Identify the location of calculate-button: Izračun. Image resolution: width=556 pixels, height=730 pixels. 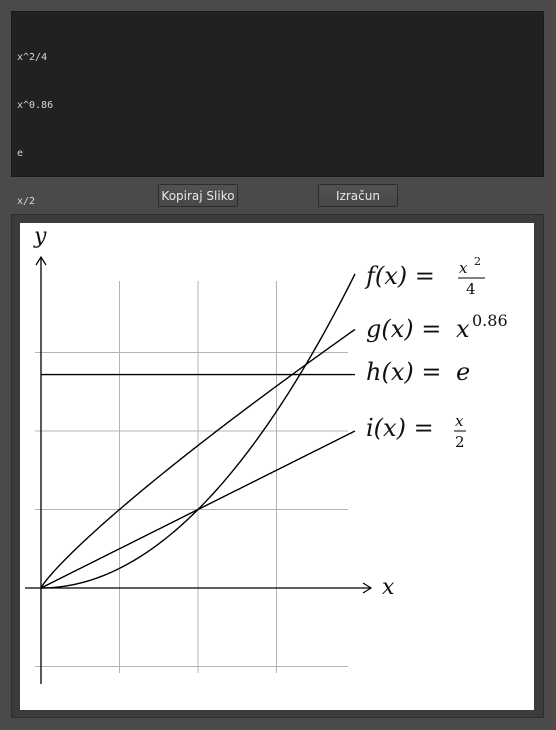
(358, 195).